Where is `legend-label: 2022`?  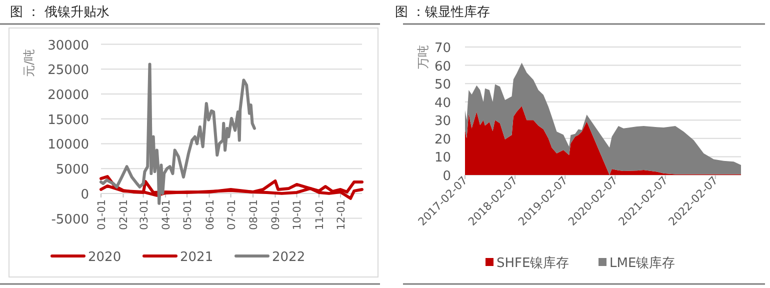 legend-label: 2022 is located at coordinates (289, 257).